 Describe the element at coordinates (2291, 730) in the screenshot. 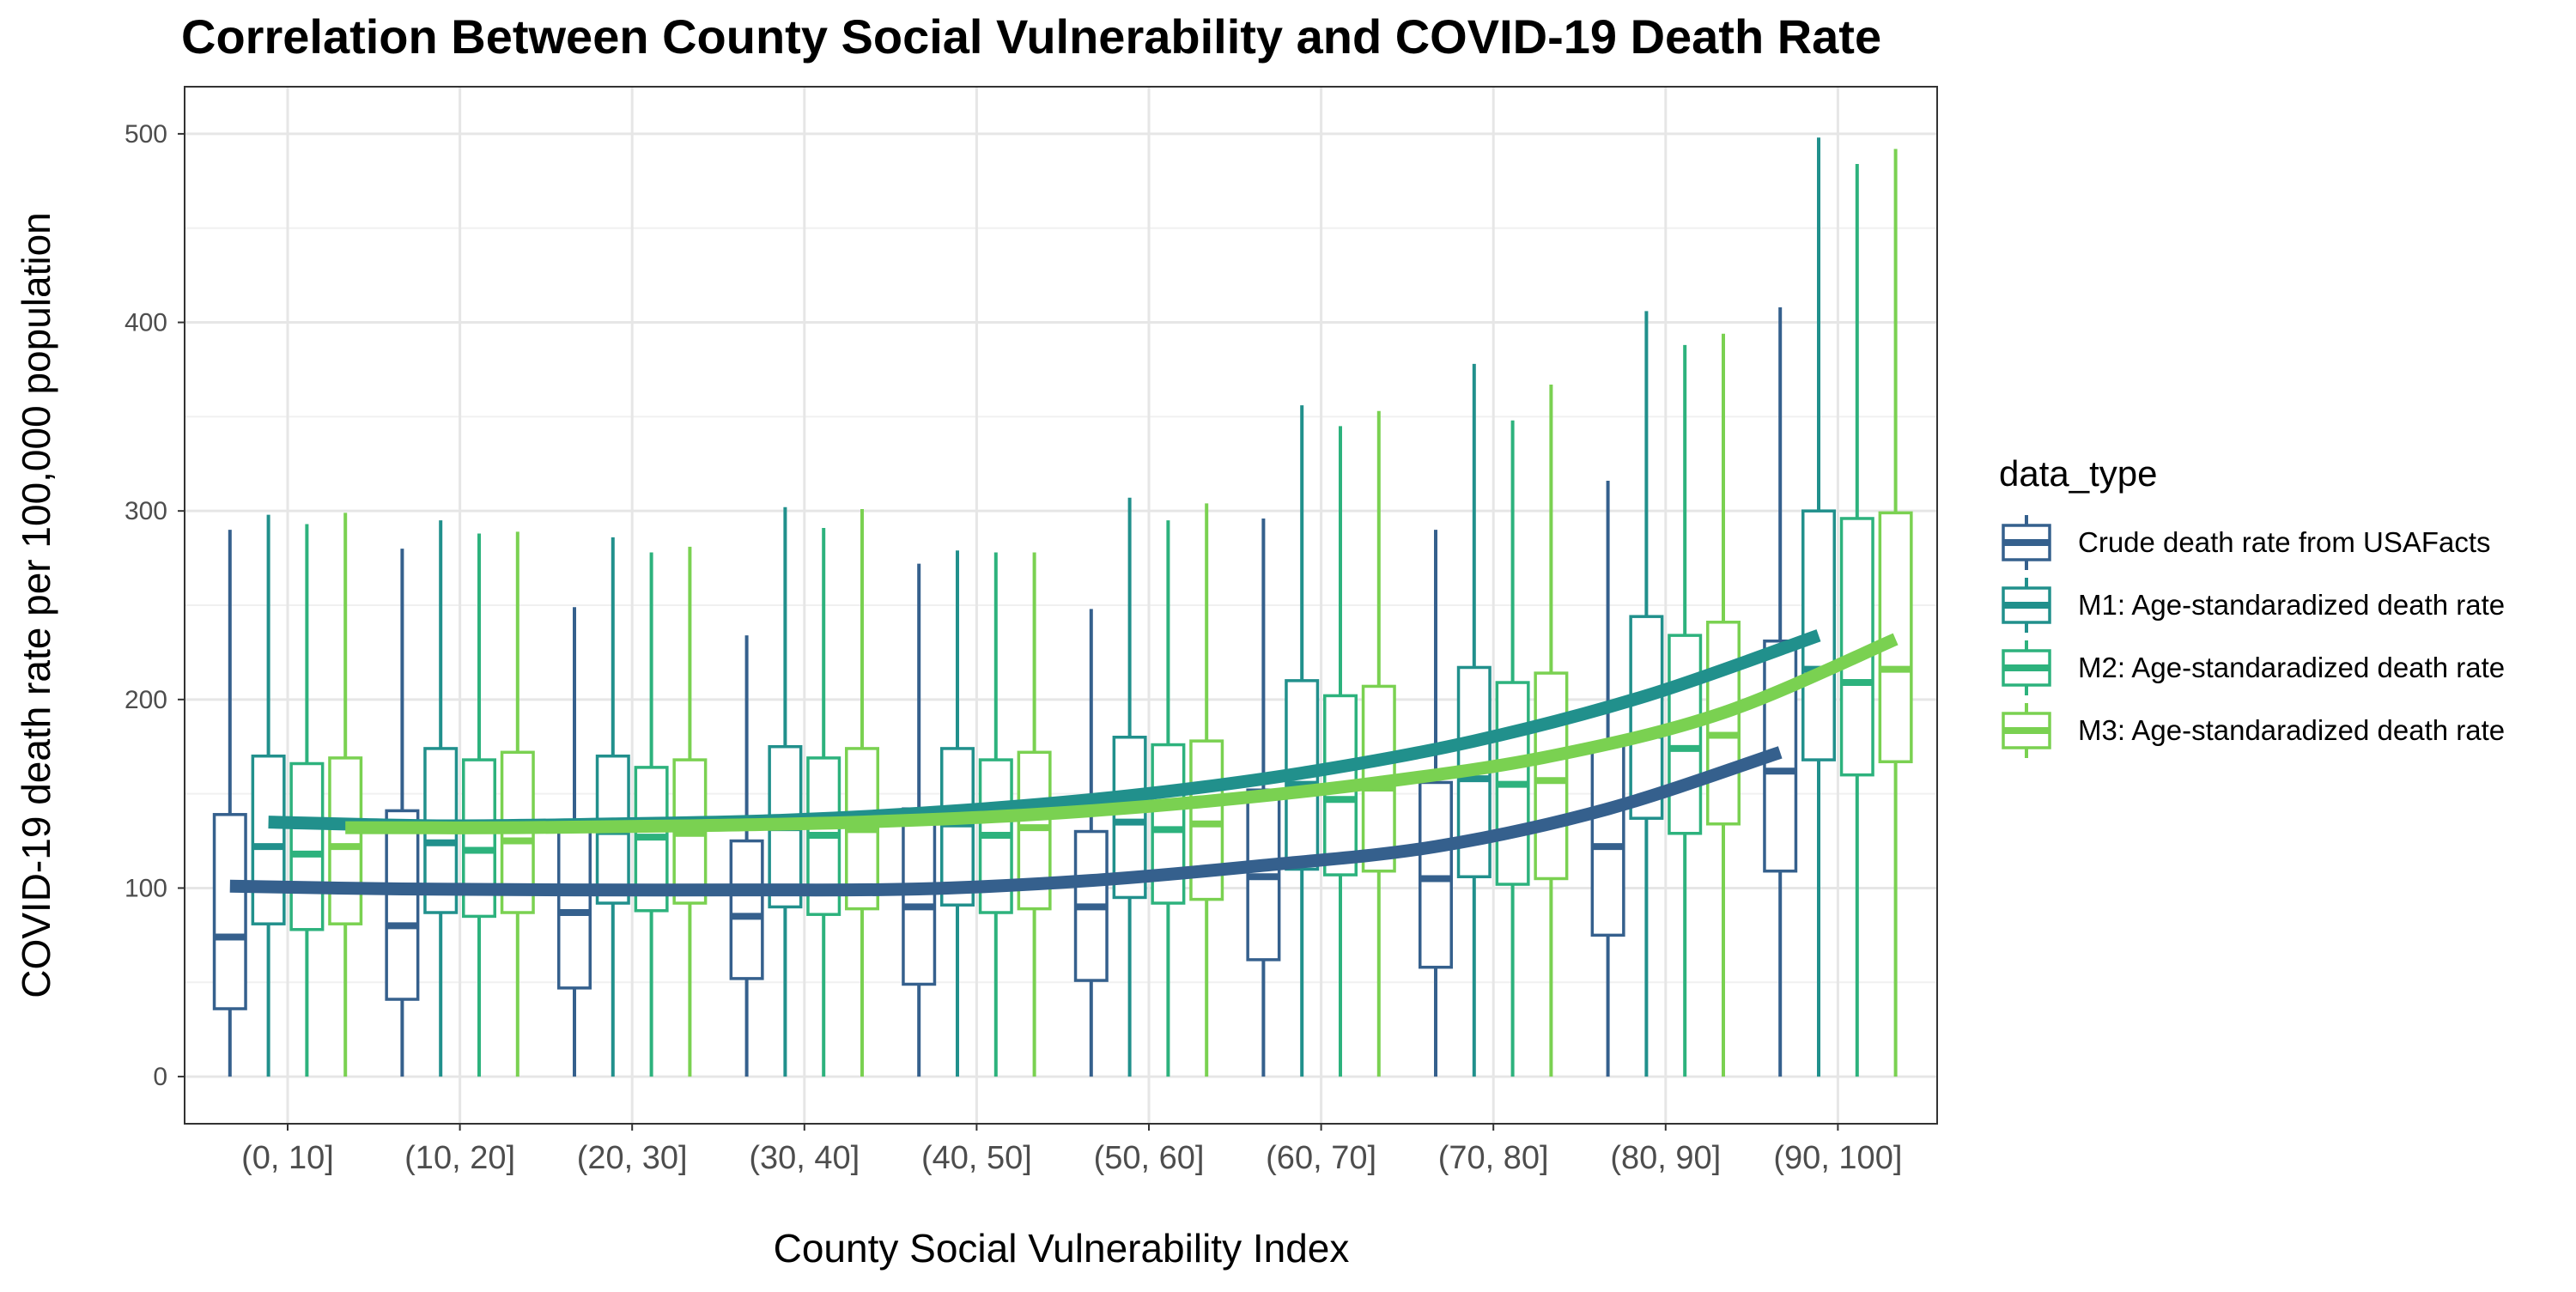

I see `legend-label: M3: Age-standaradized death rate` at that location.